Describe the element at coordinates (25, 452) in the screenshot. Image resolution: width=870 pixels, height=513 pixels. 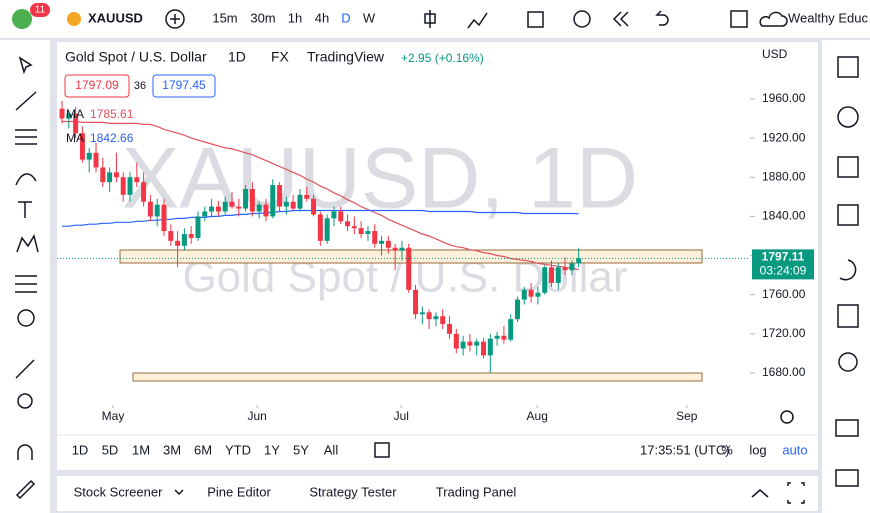
I see `magnet-tool` at that location.